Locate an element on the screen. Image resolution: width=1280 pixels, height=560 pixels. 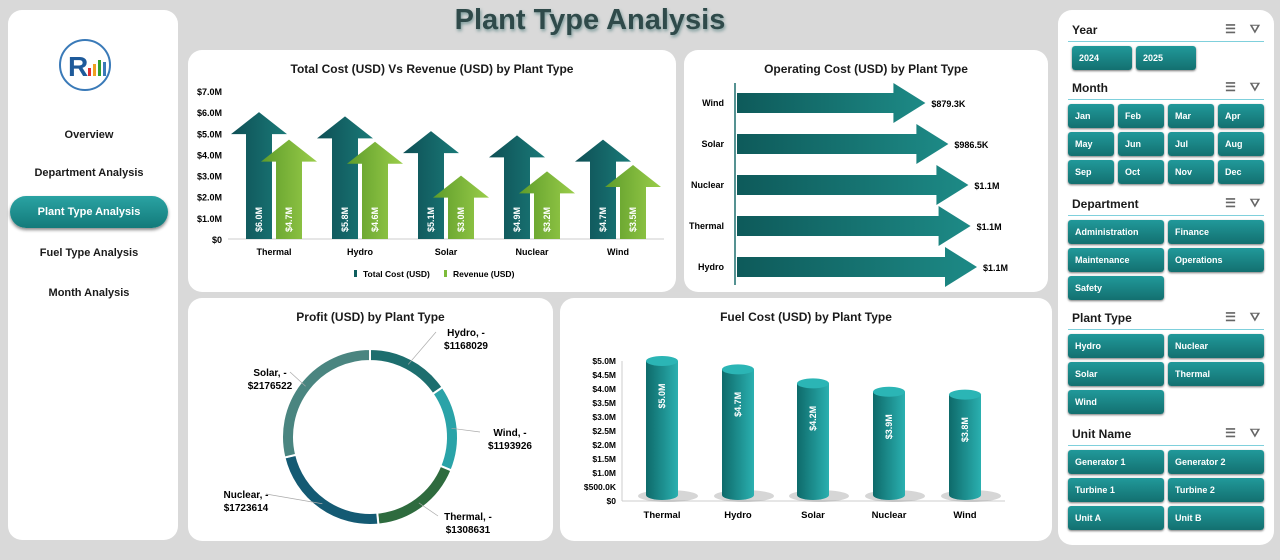
slicer-buttons: Jan Feb Mar Apr May Jun Jul Aug Sep Oct Nov Dec is located at coordinates (1166, 144).